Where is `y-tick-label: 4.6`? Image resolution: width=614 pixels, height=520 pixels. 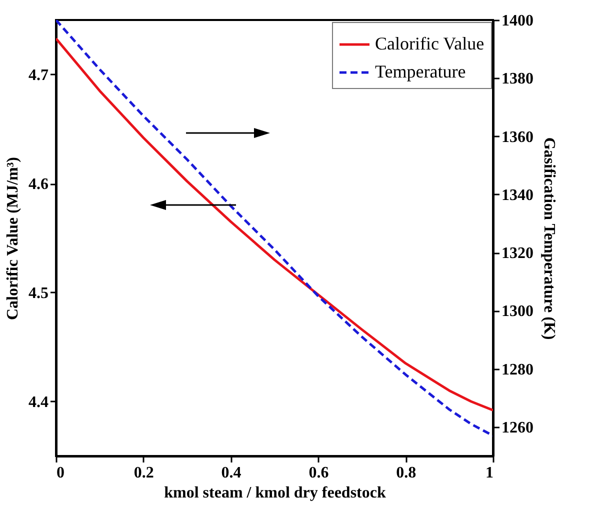
y-tick-label: 4.6 is located at coordinates (38, 184).